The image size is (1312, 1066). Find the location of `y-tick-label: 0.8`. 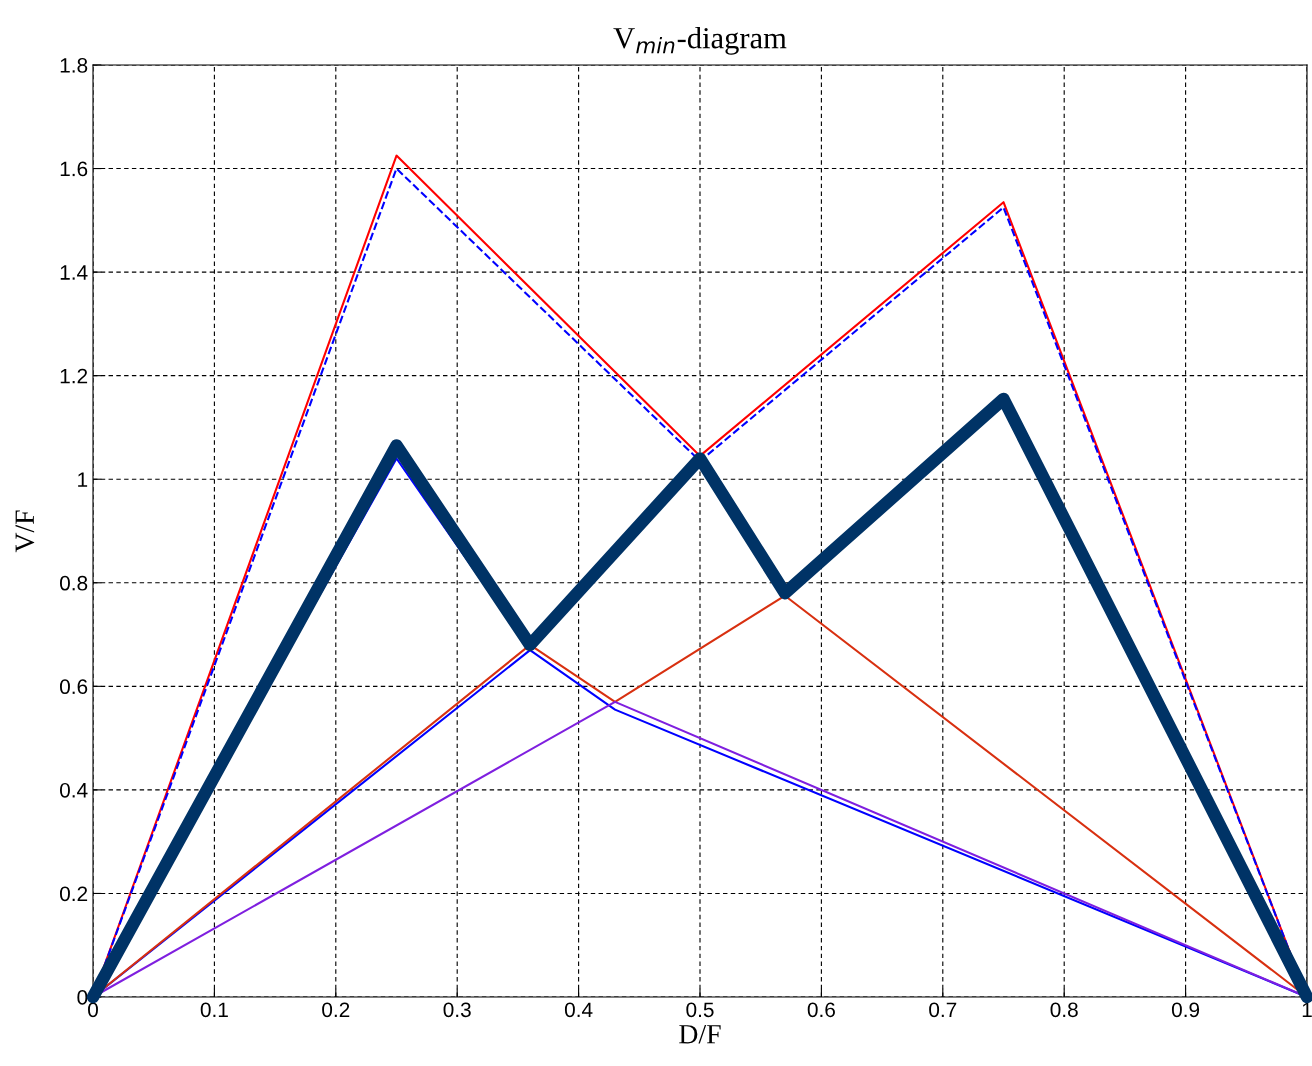

y-tick-label: 0.8 is located at coordinates (73, 583).